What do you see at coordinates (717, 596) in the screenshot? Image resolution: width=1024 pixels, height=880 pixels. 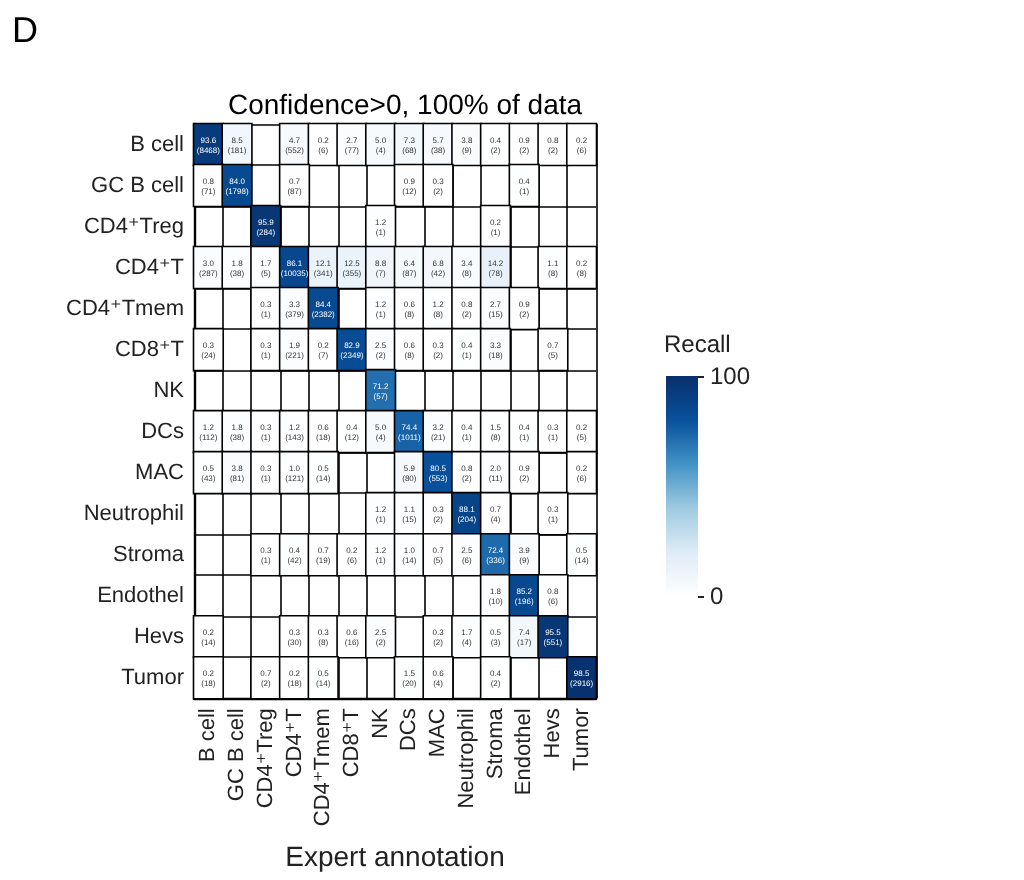 I see `color-bar-label: 0` at bounding box center [717, 596].